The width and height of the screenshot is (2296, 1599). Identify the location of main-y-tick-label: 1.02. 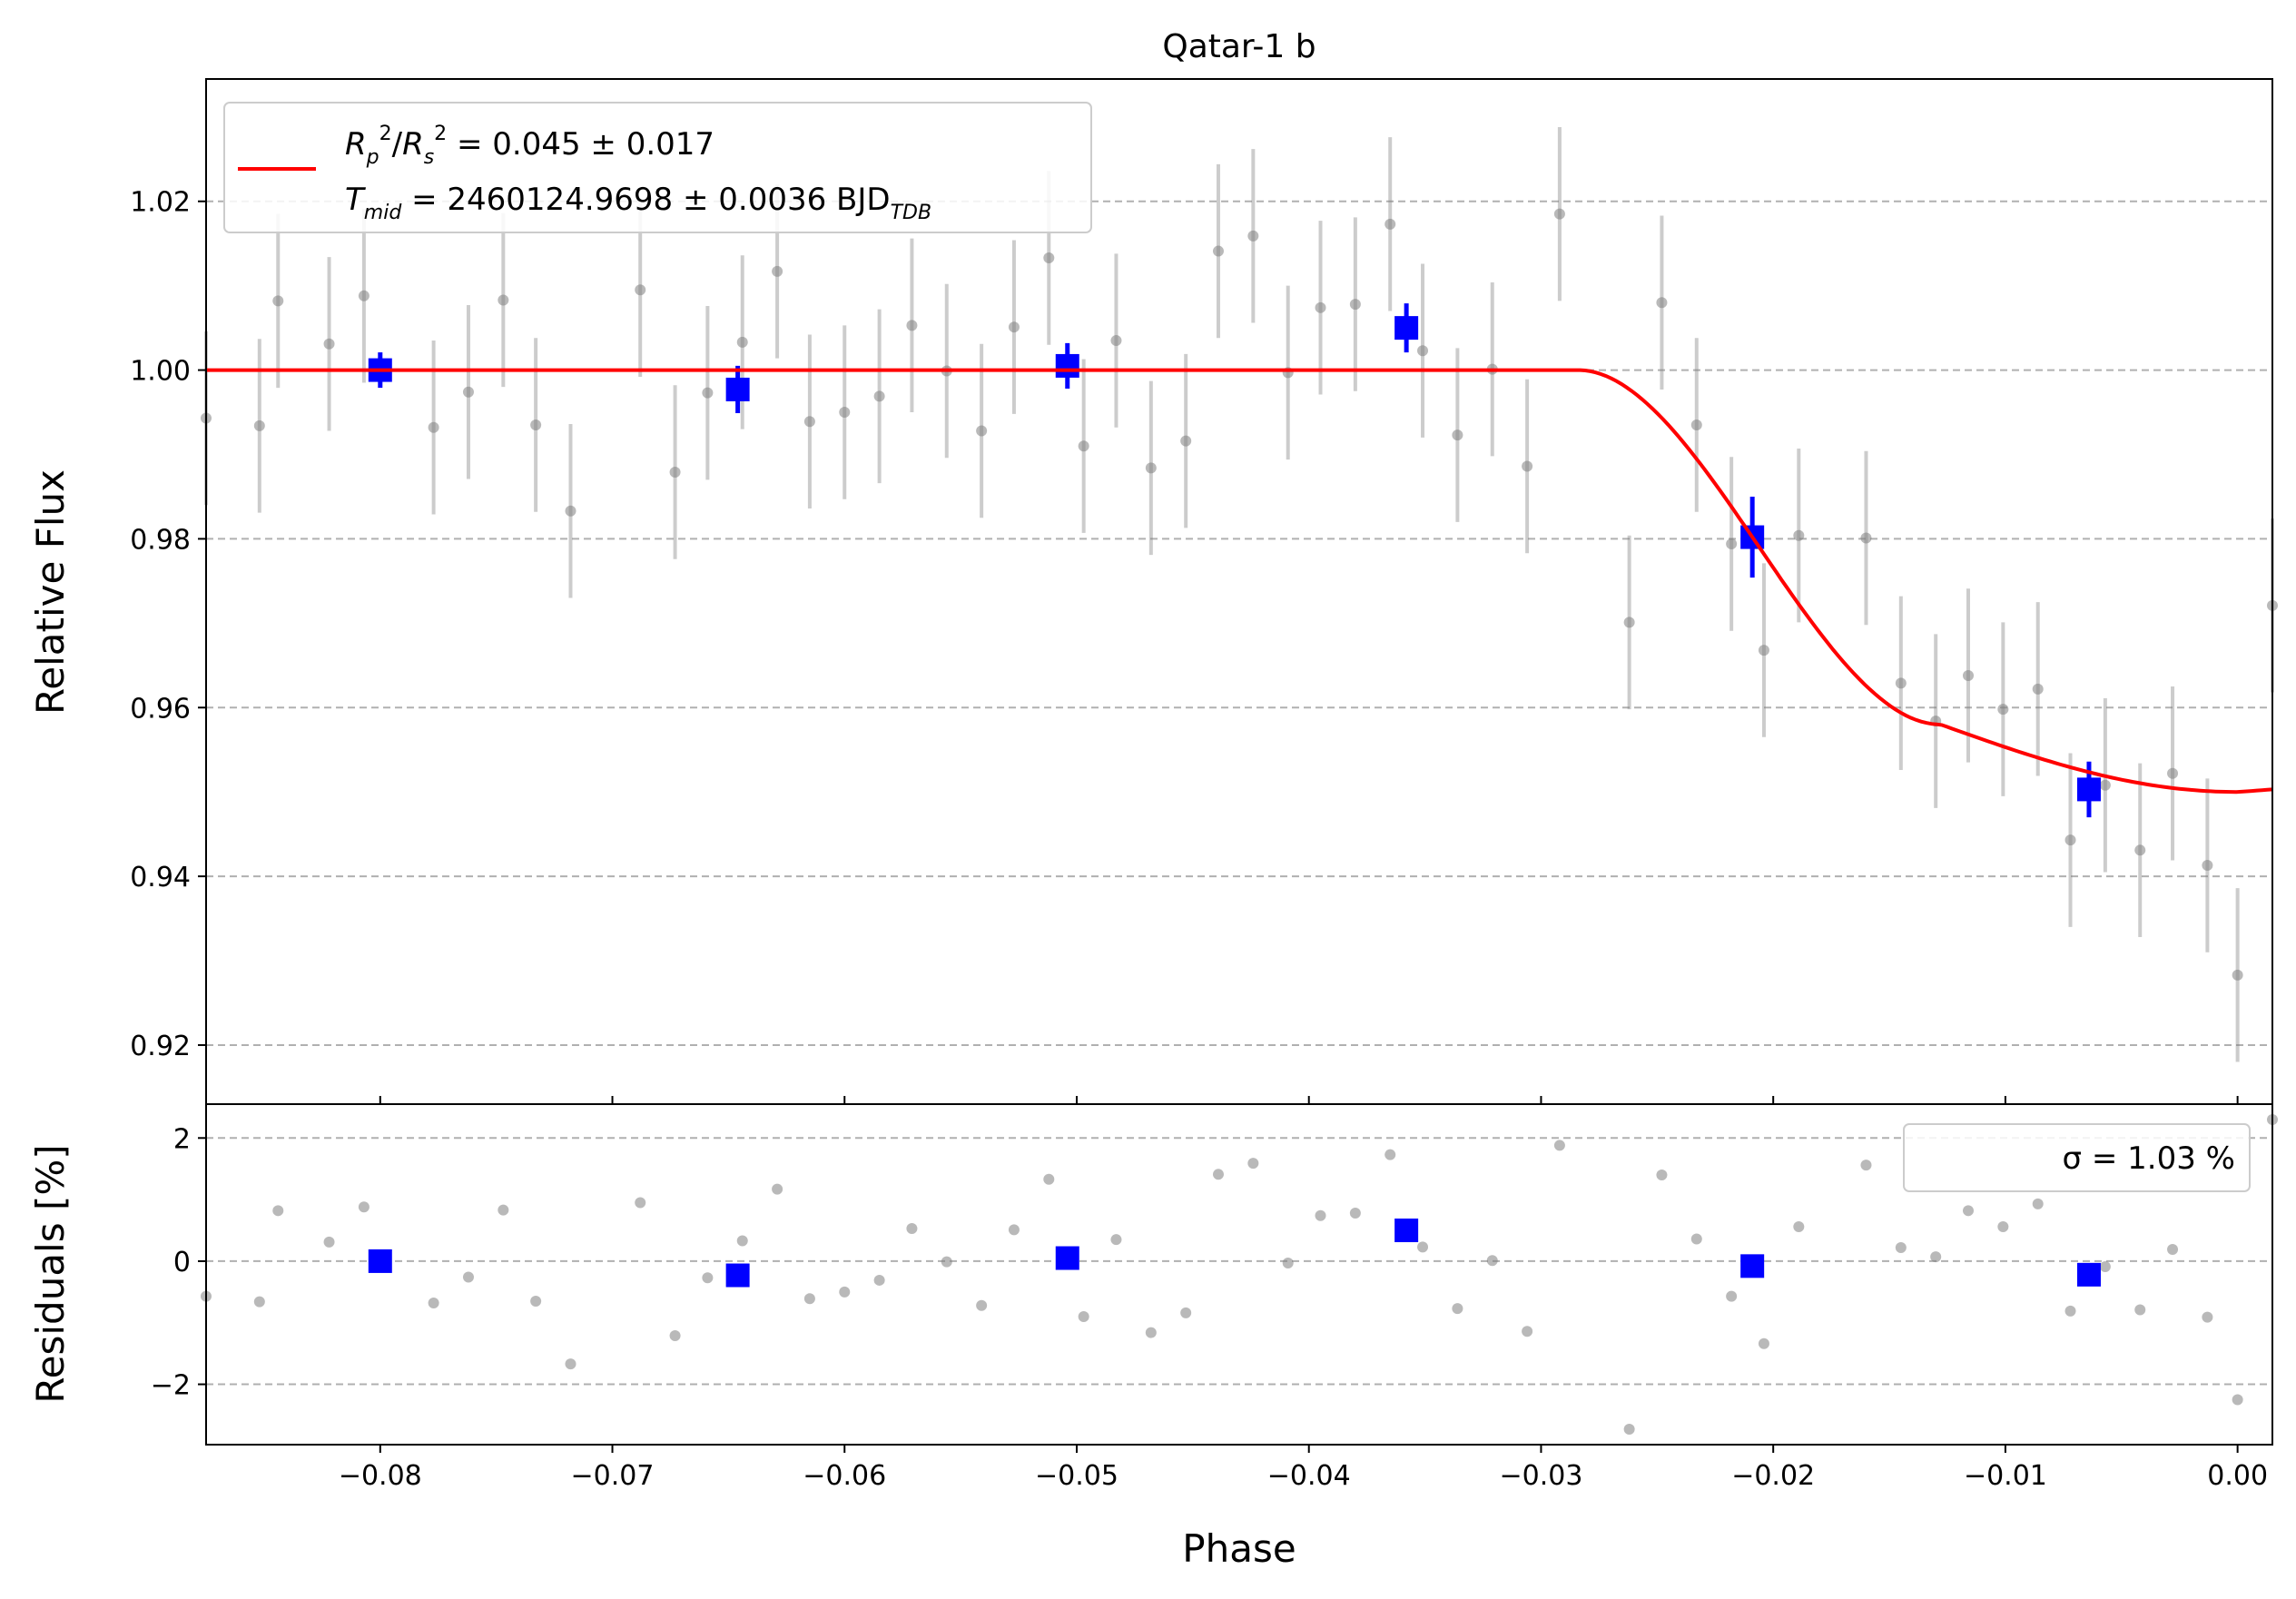
(160, 203).